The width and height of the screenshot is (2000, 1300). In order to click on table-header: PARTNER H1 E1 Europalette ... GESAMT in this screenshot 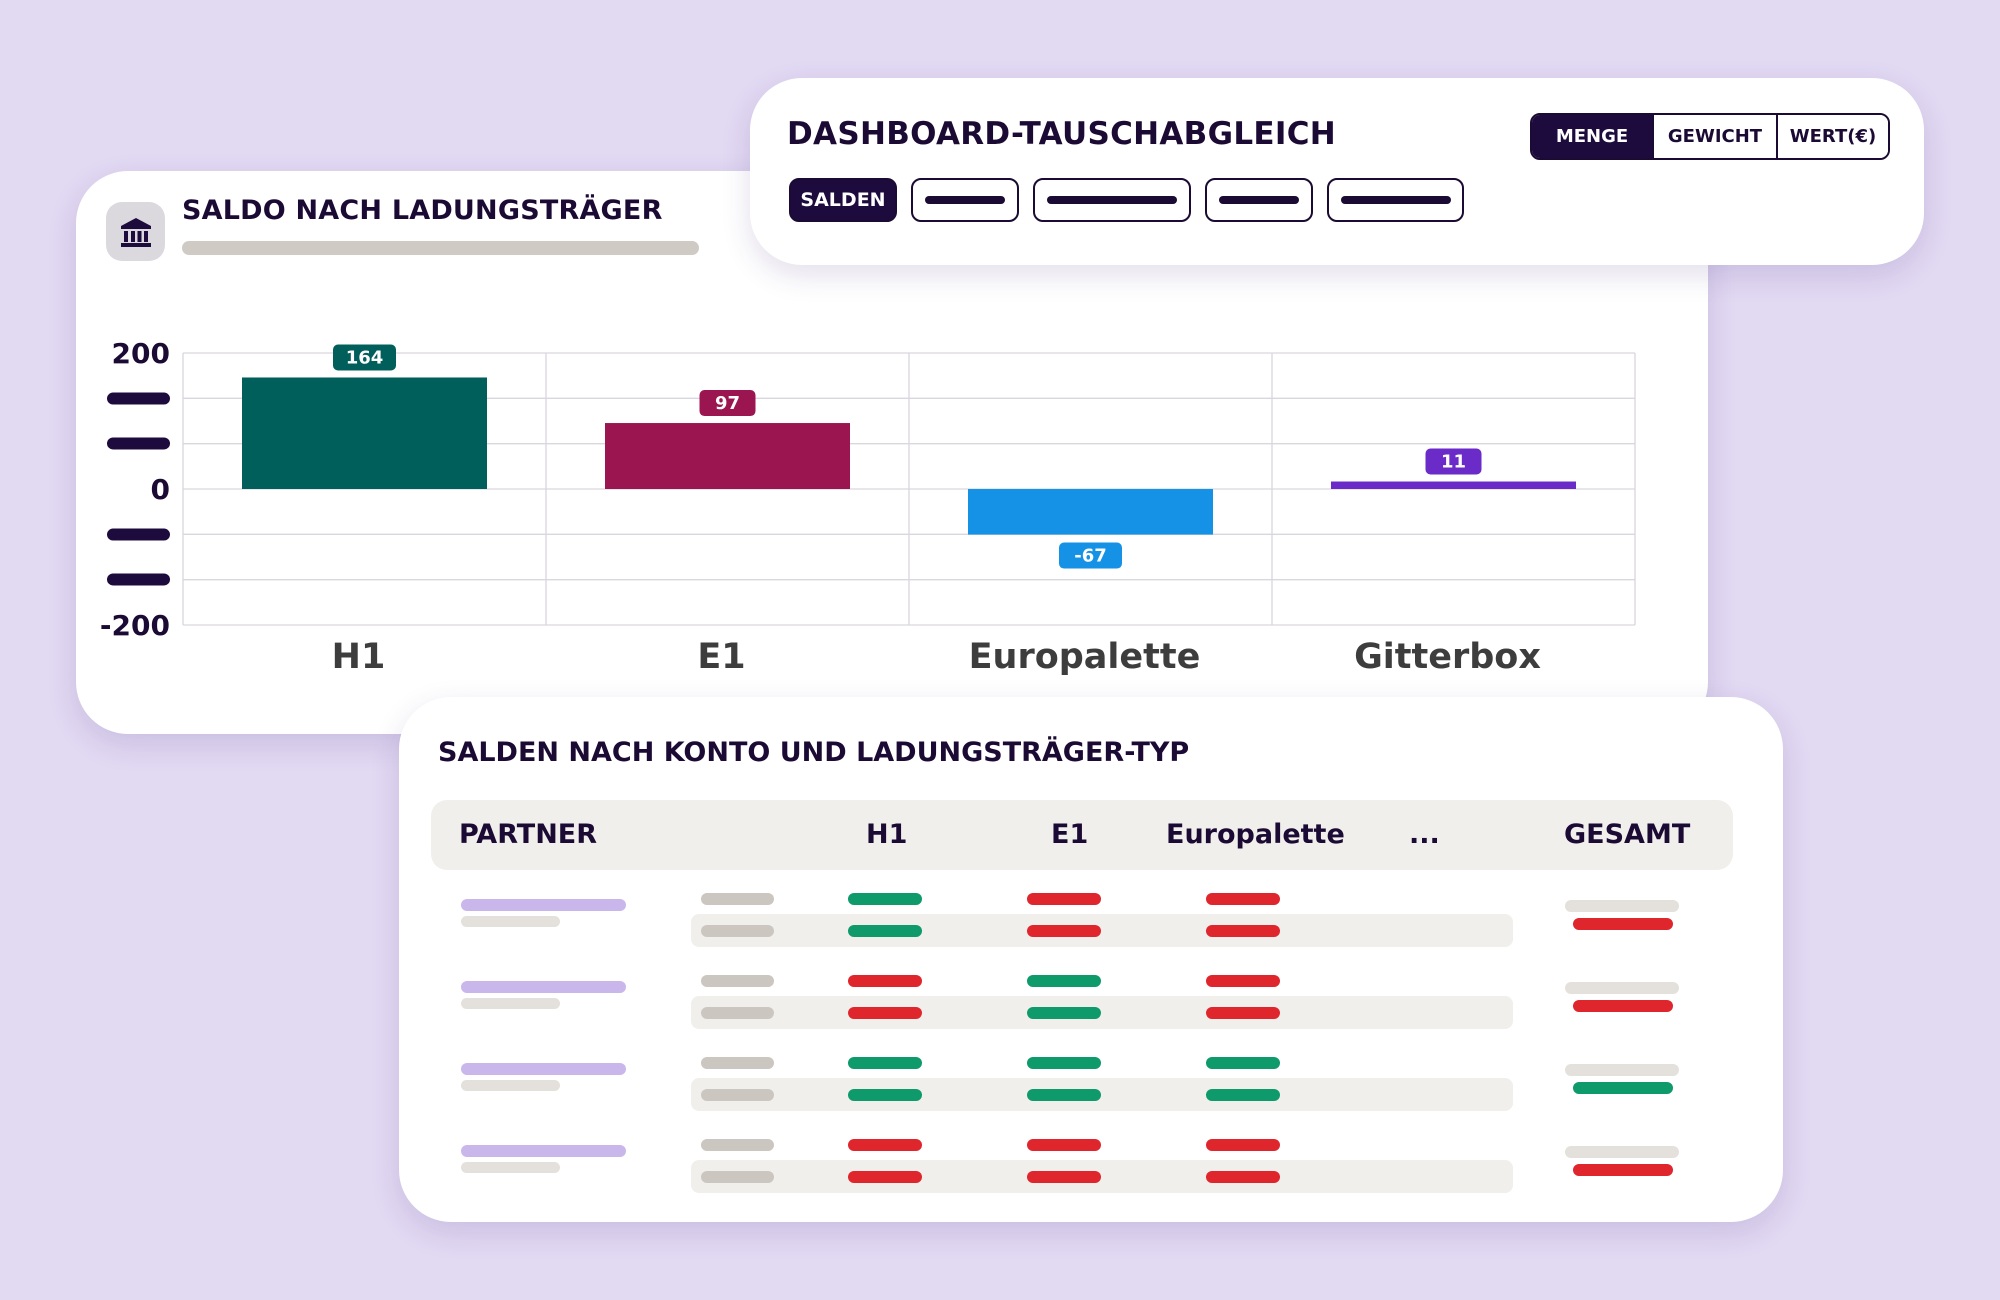, I will do `click(1082, 835)`.